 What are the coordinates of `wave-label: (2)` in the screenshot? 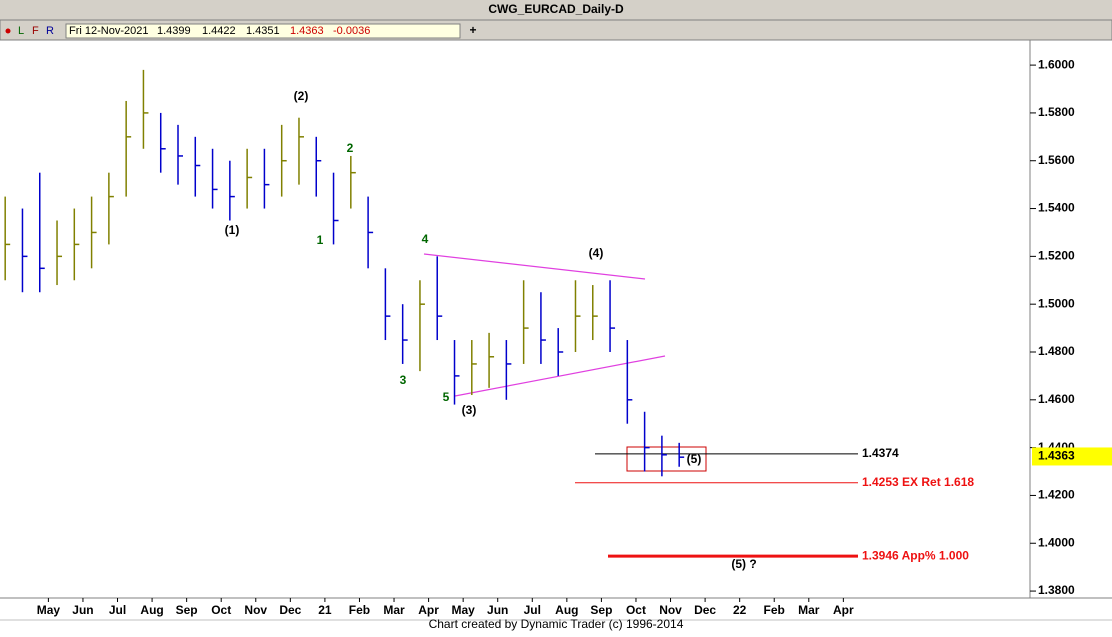 It's located at (301, 96).